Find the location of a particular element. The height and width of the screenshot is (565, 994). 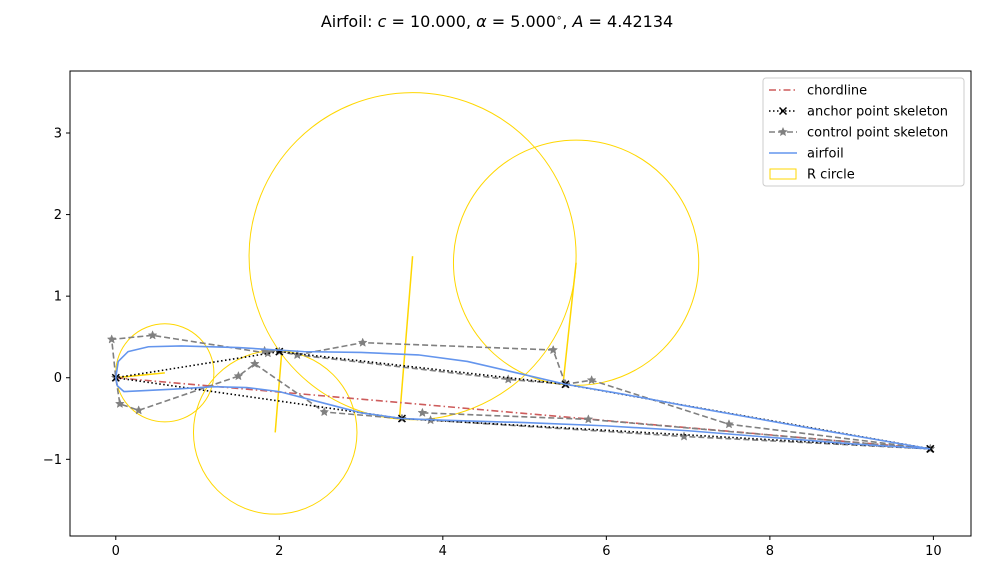

y-tick-label-4: 3 is located at coordinates (58, 134).